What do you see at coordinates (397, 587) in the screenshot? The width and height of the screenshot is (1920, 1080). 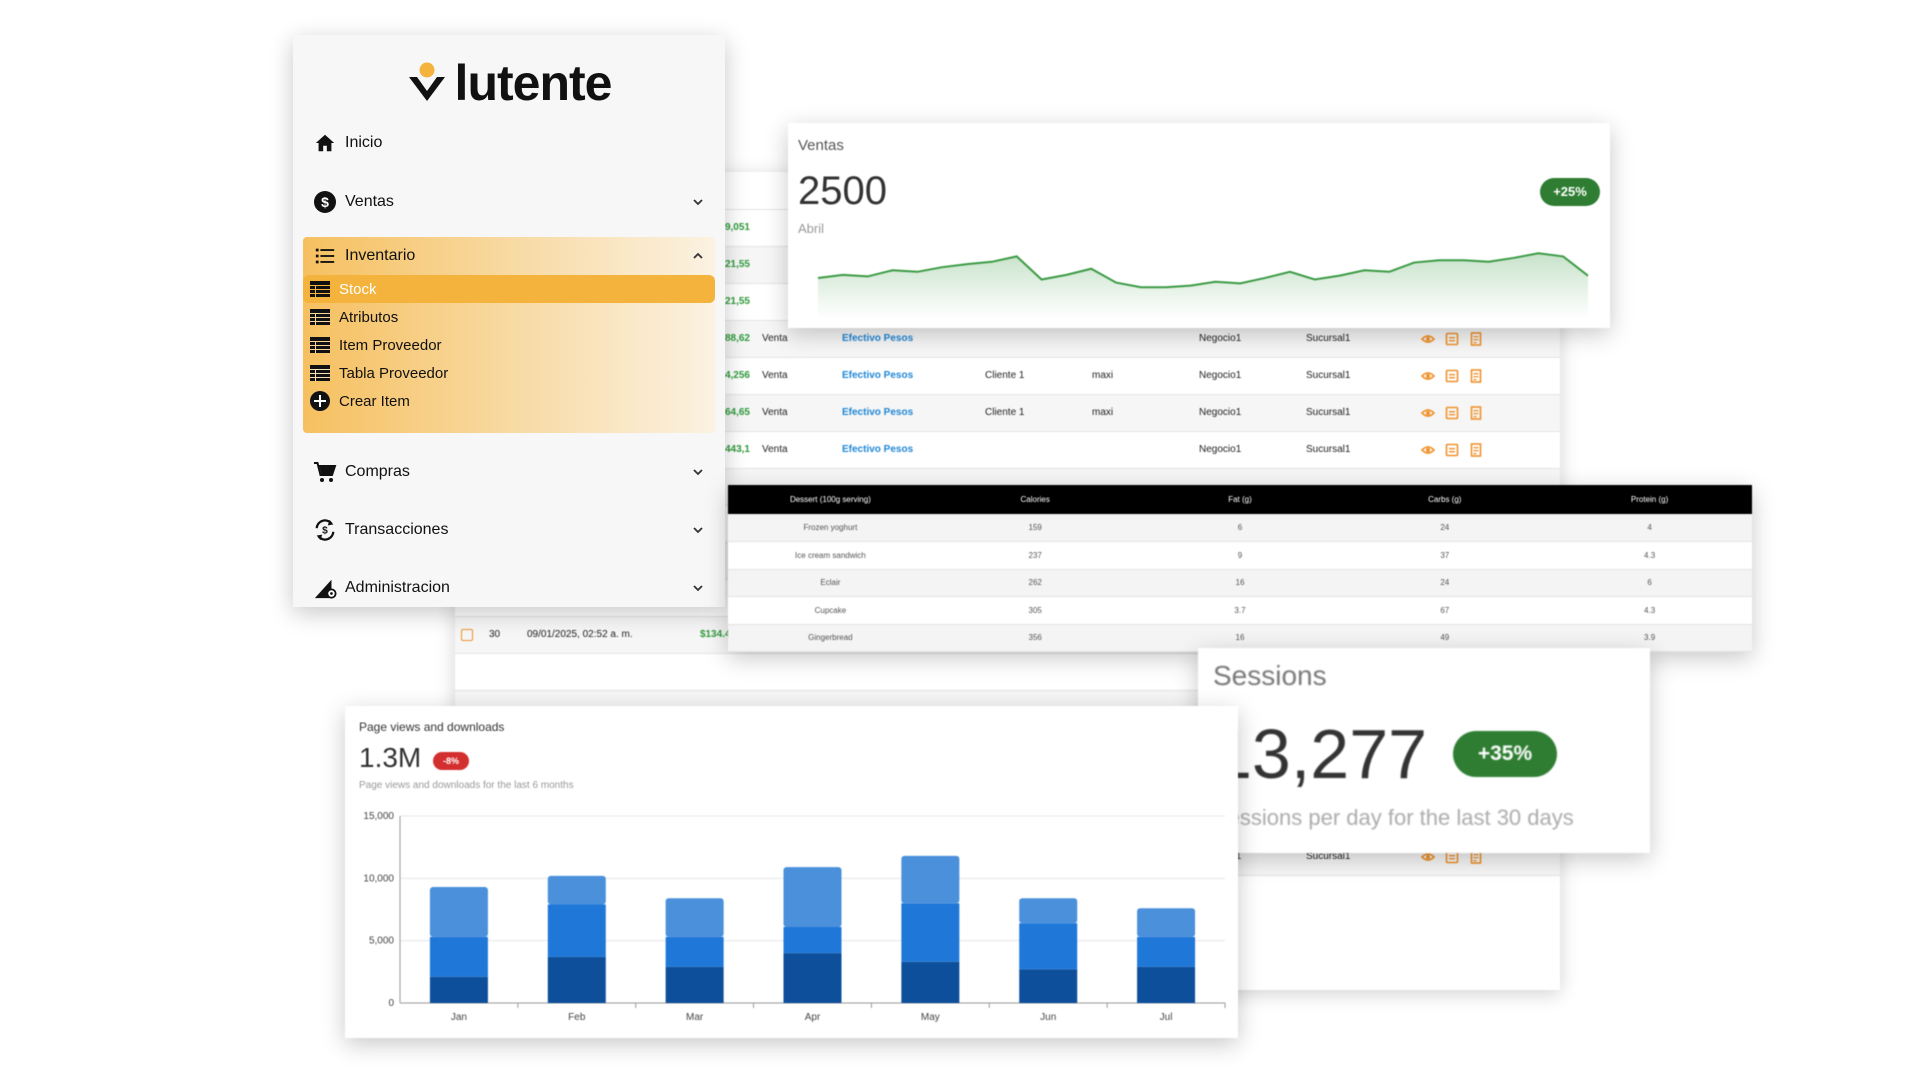 I see `sidebar-item-label: Administracion` at bounding box center [397, 587].